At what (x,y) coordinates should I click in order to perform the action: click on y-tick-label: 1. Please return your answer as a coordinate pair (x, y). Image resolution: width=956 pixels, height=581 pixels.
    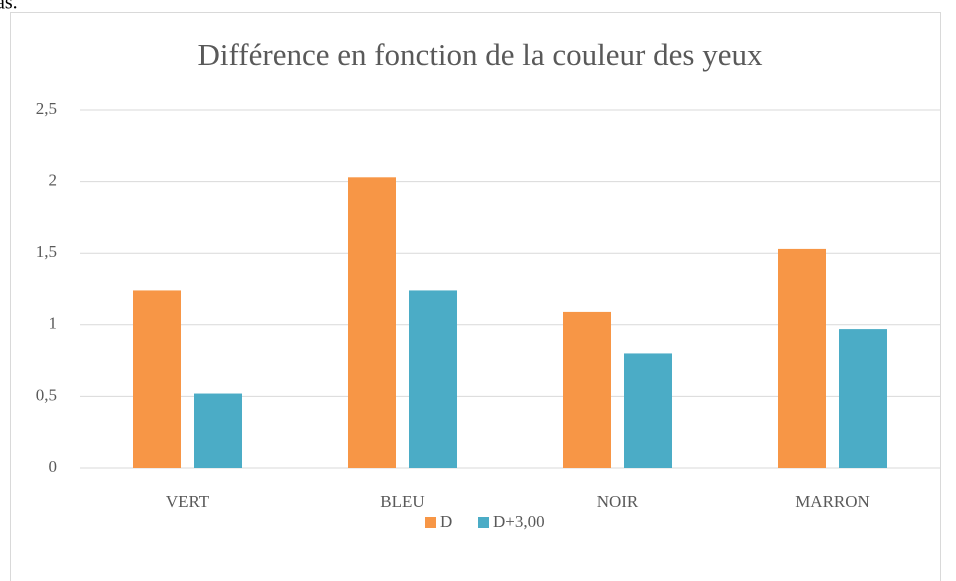
    Looking at the image, I should click on (53, 323).